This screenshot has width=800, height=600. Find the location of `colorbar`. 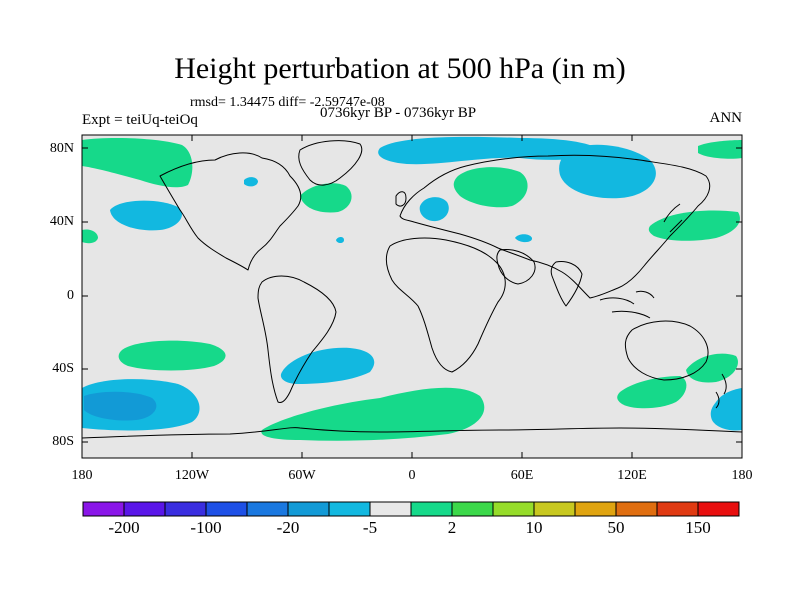

colorbar is located at coordinates (411, 509).